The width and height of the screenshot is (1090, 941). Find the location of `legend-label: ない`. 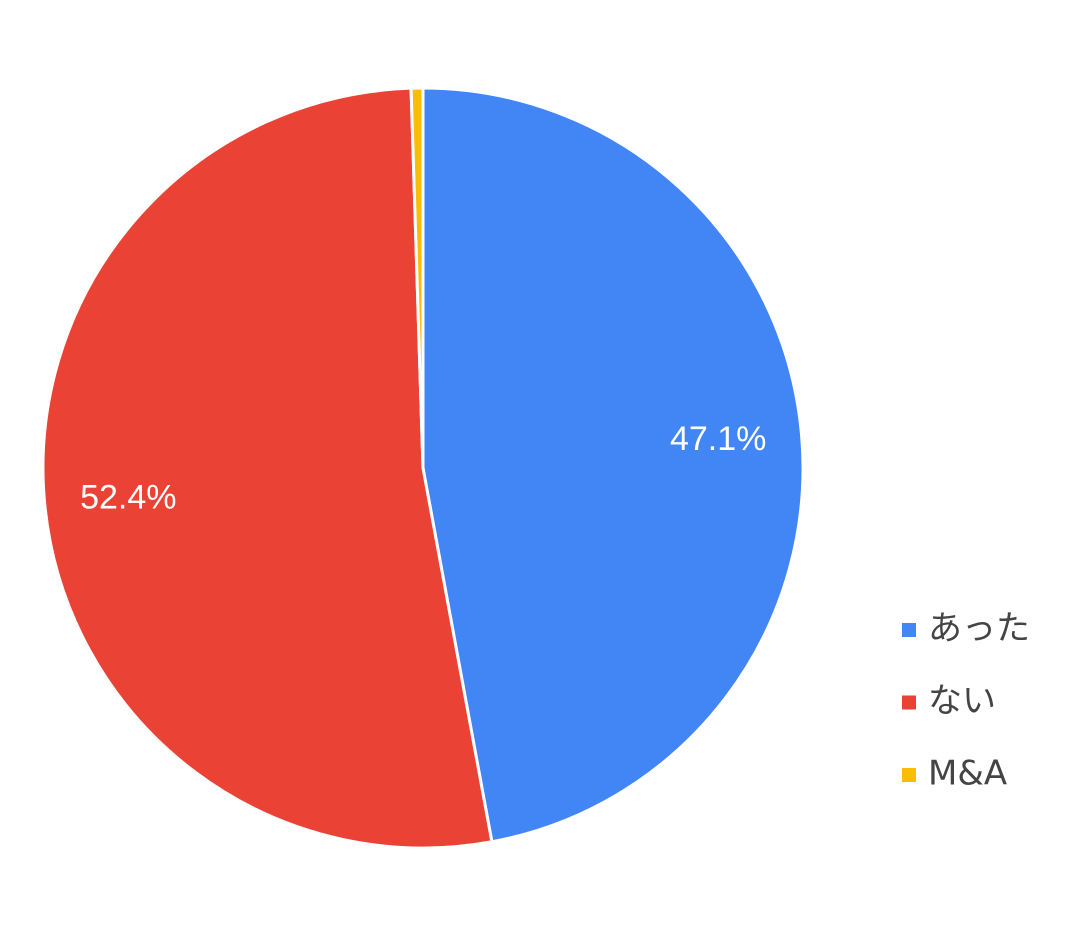

legend-label: ない is located at coordinates (962, 701).